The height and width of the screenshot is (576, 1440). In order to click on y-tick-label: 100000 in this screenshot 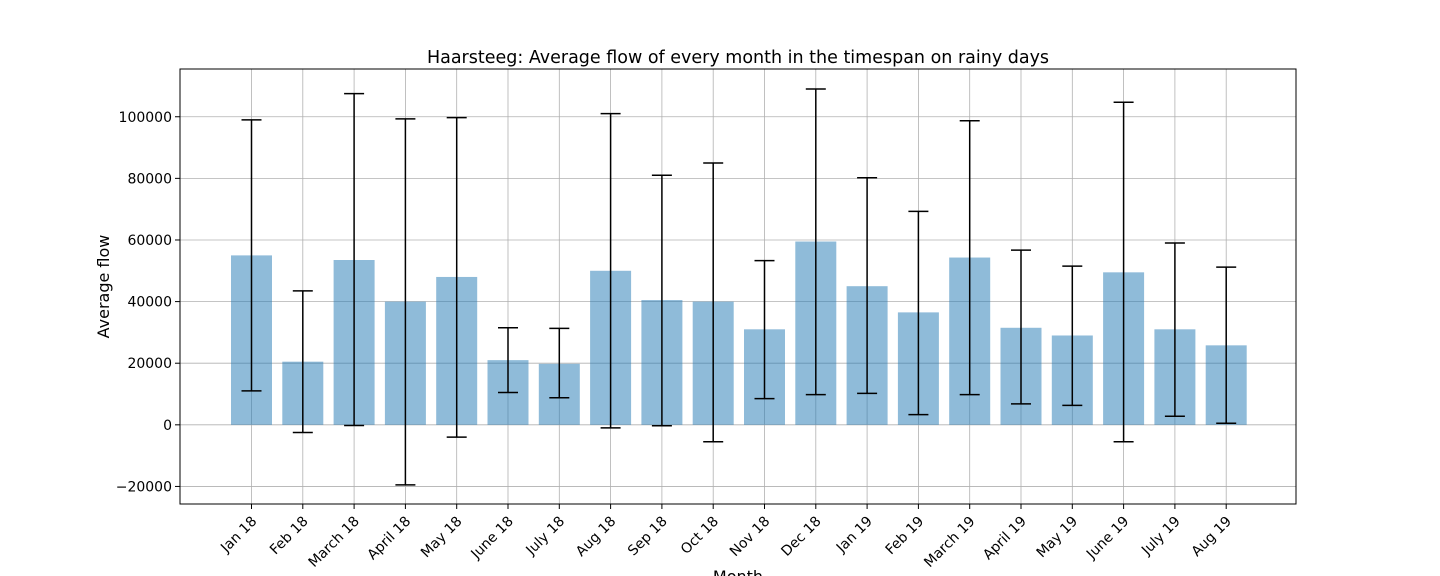, I will do `click(145, 118)`.